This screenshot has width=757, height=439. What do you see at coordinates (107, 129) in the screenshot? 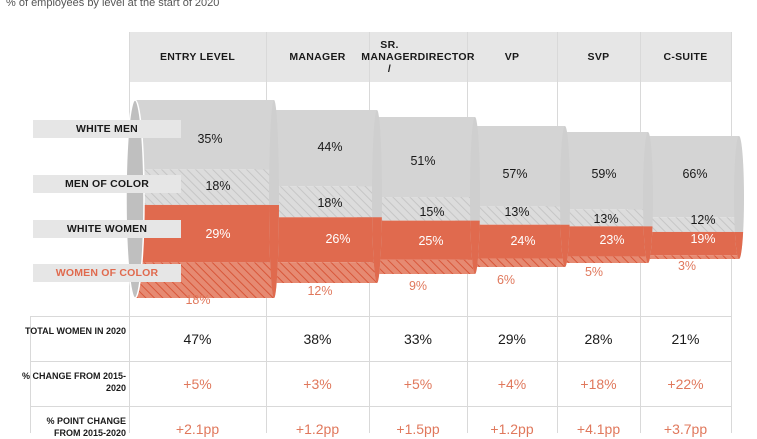
I see `legend-white-men: WHITE MEN` at bounding box center [107, 129].